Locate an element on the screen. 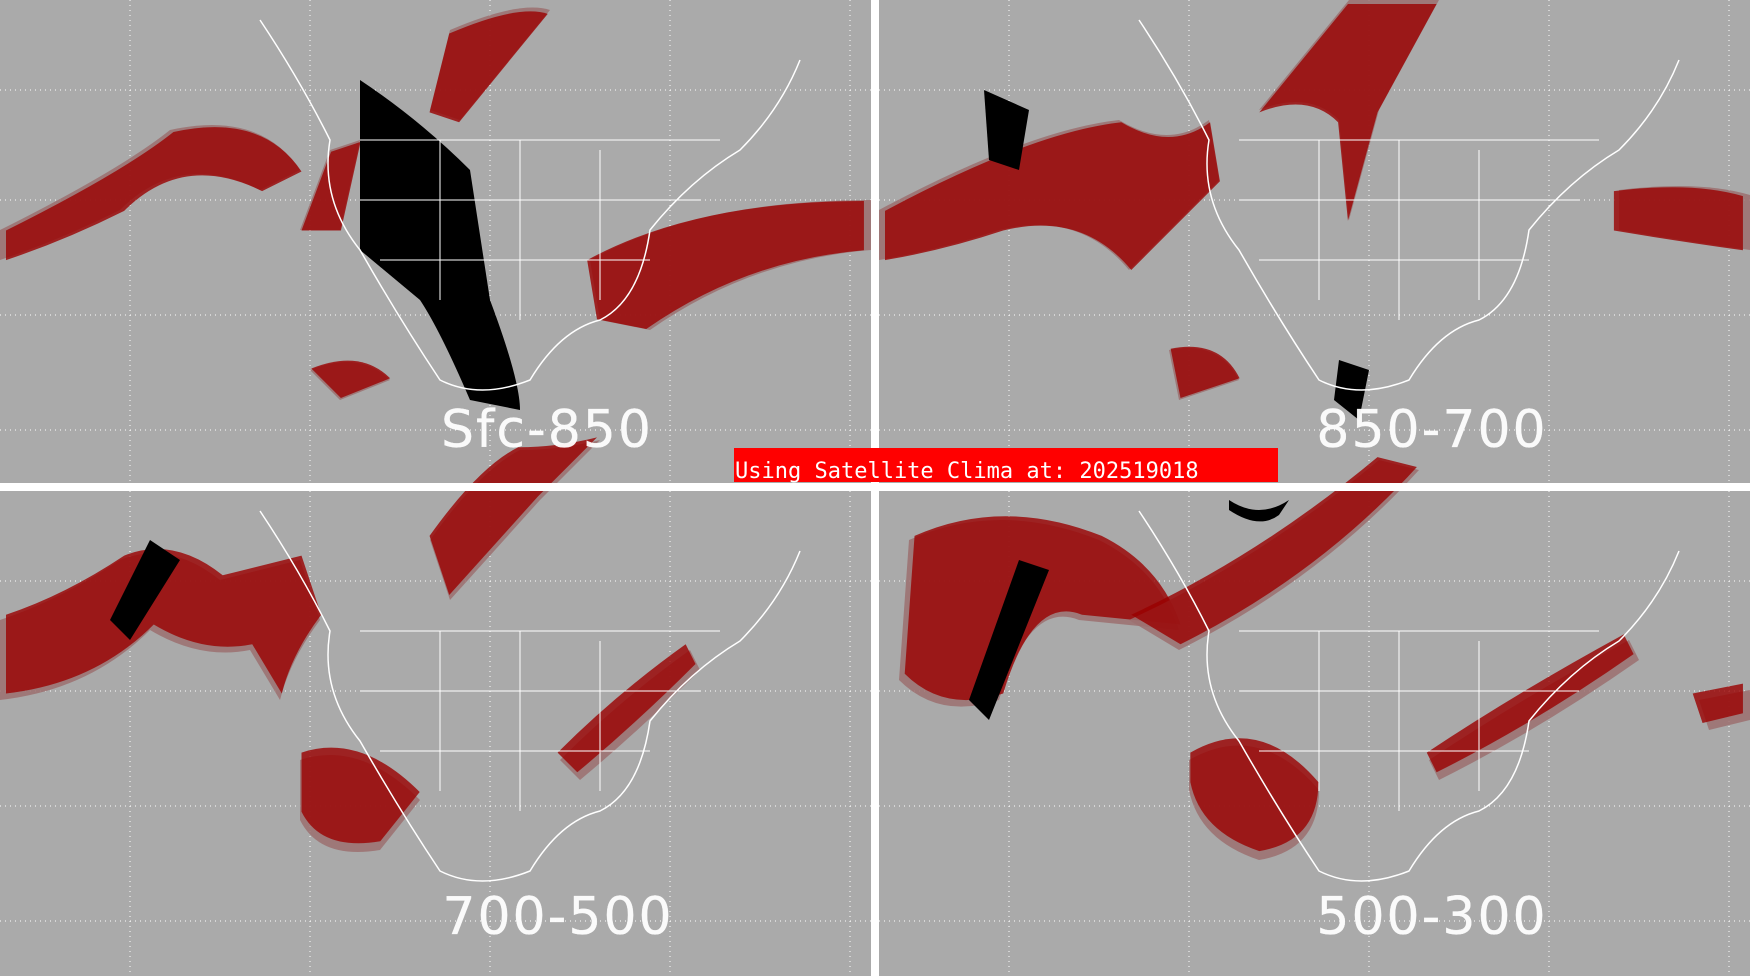 Image resolution: width=1750 pixels, height=976 pixels. horizontal-divider is located at coordinates (875, 487).